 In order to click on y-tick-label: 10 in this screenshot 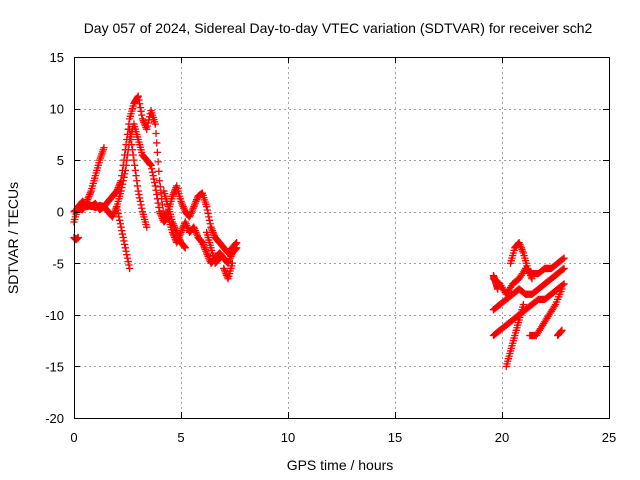, I will do `click(57, 109)`.